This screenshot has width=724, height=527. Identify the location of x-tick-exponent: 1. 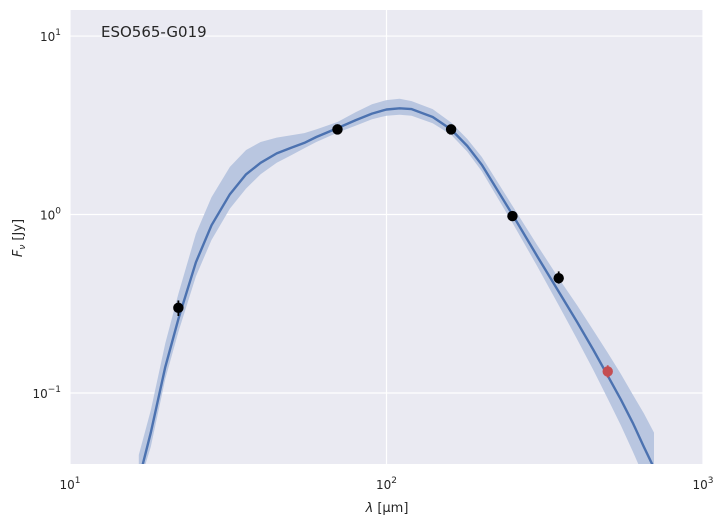
(78, 481).